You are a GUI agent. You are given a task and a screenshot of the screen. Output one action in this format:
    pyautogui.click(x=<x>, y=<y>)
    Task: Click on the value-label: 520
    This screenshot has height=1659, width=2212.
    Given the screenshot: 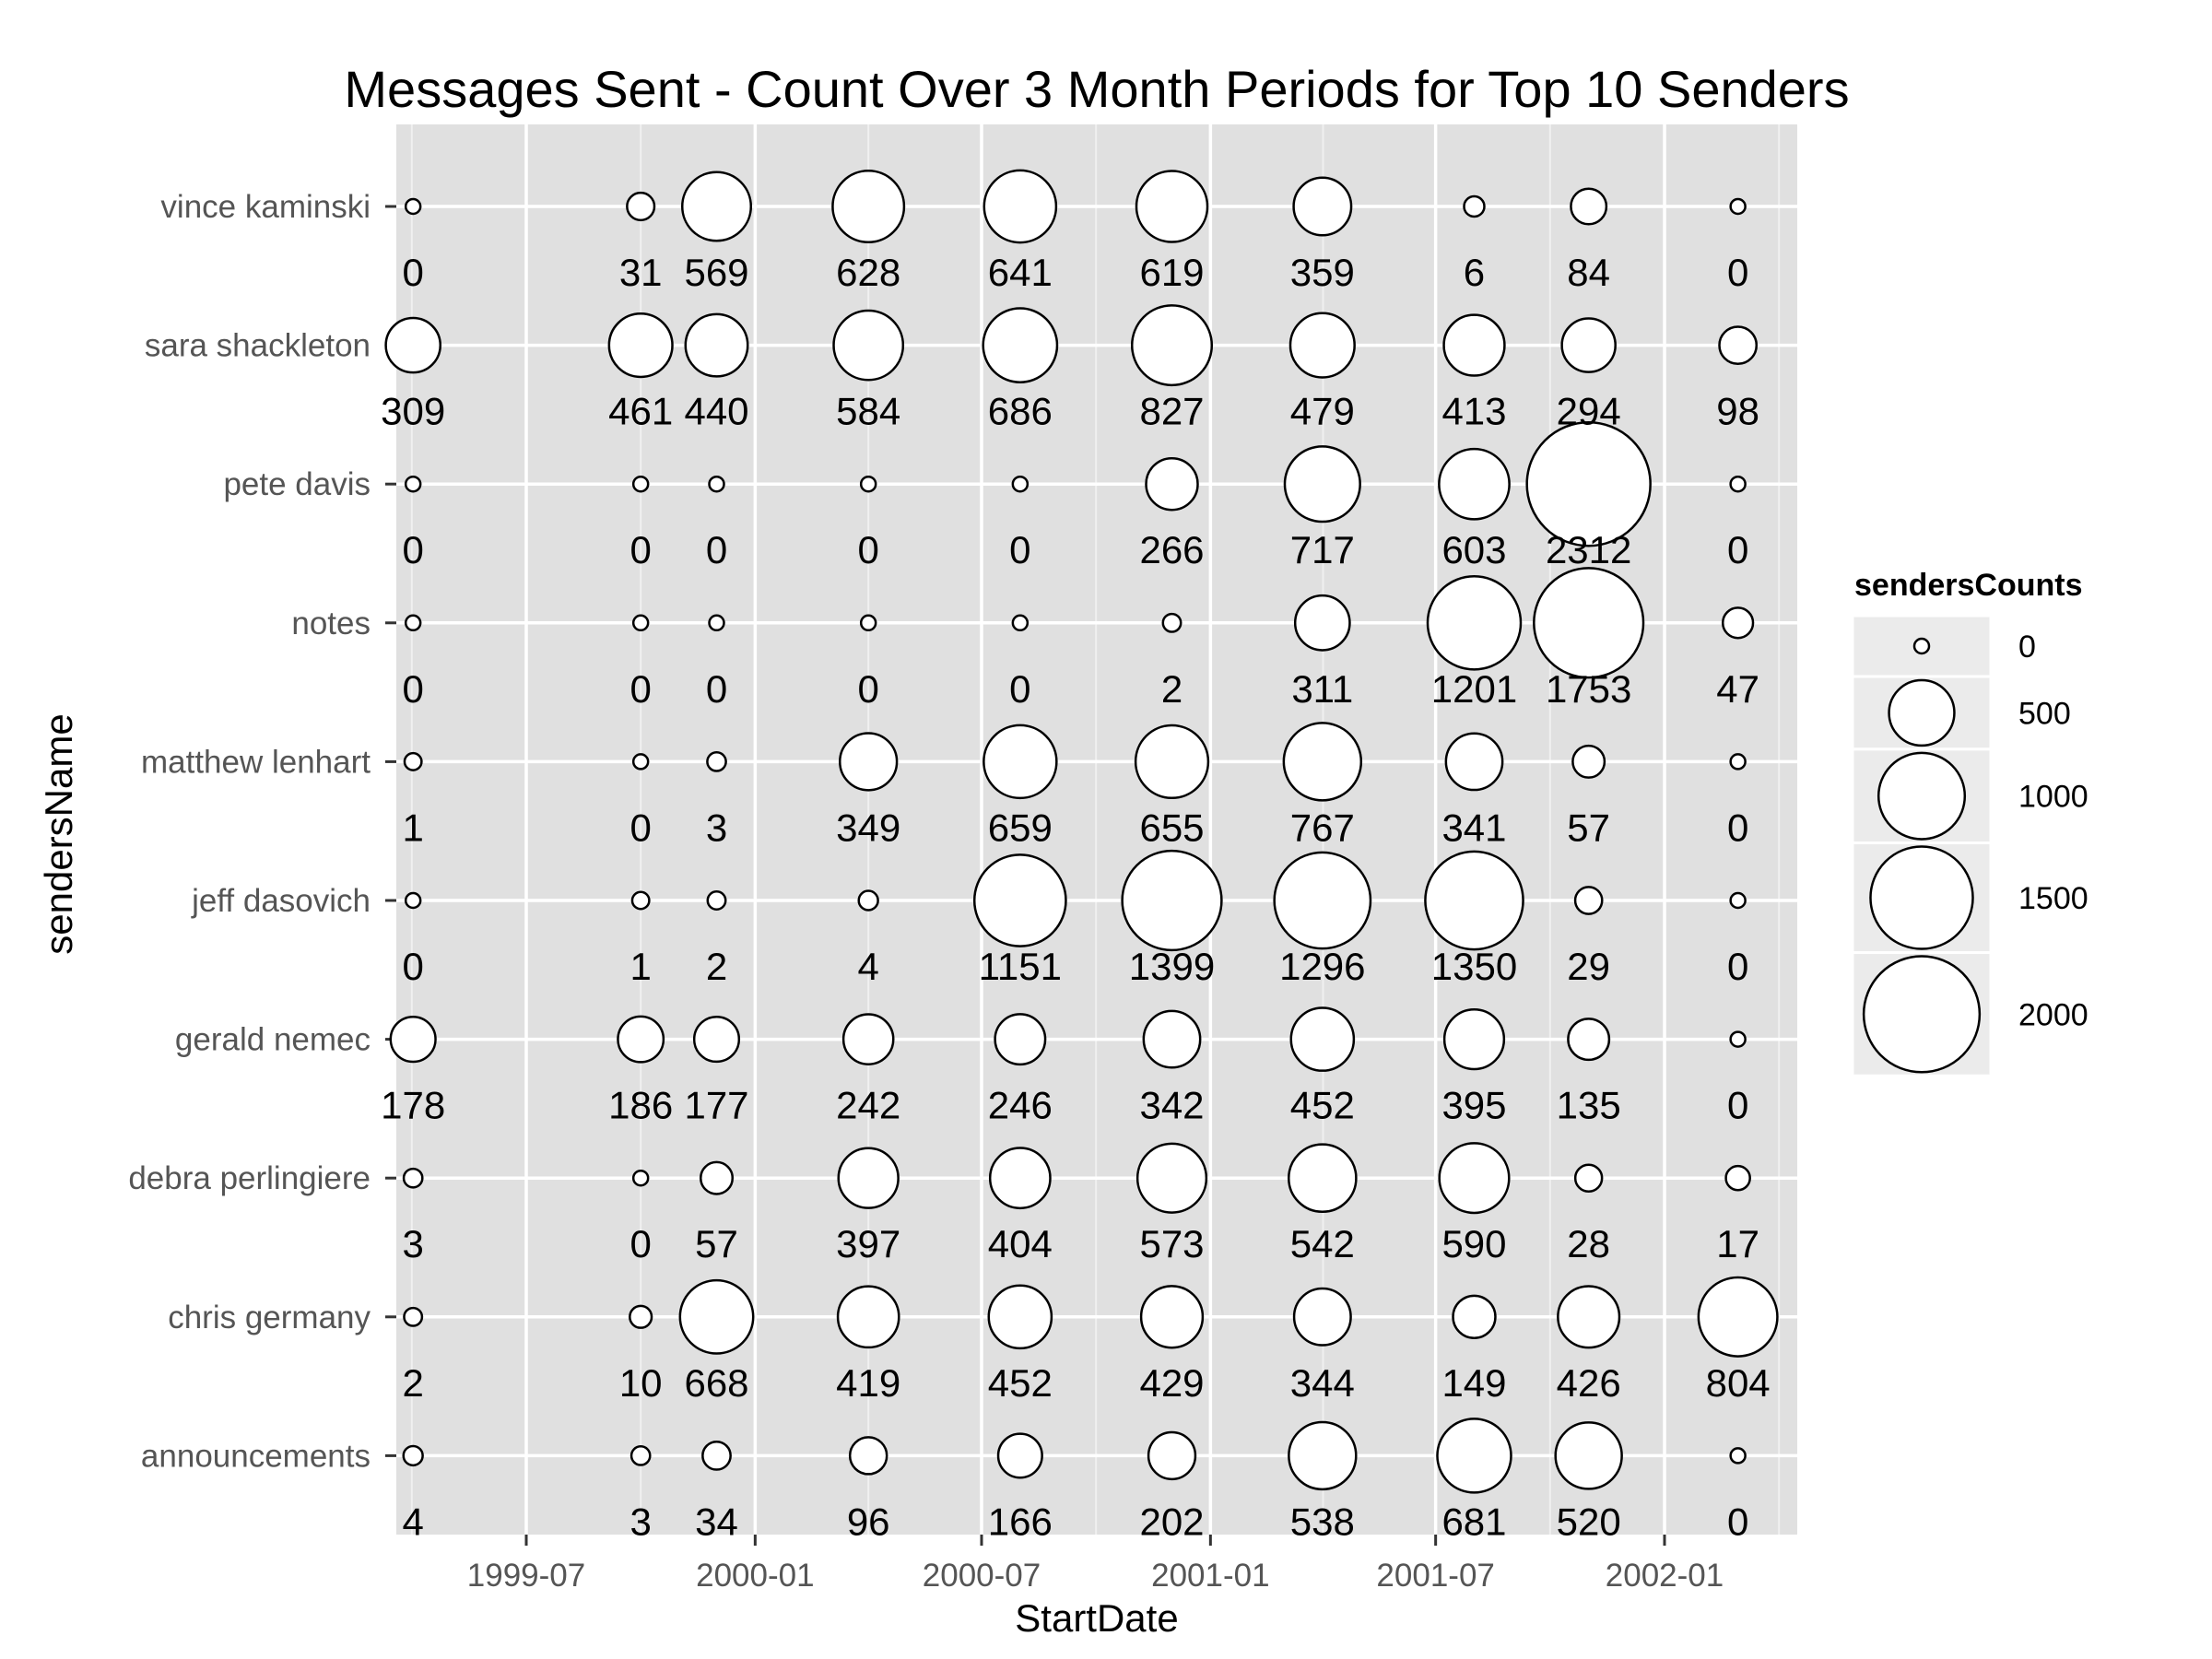 What is the action you would take?
    pyautogui.click(x=1589, y=1521)
    